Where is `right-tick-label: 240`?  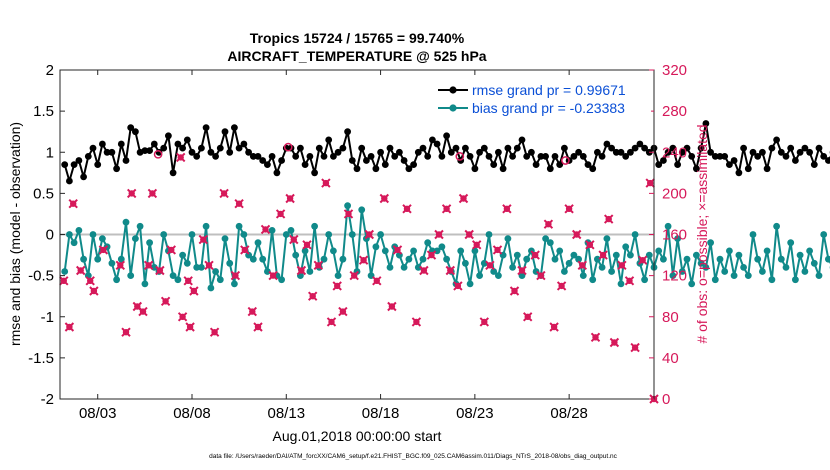 right-tick-label: 240 is located at coordinates (674, 152).